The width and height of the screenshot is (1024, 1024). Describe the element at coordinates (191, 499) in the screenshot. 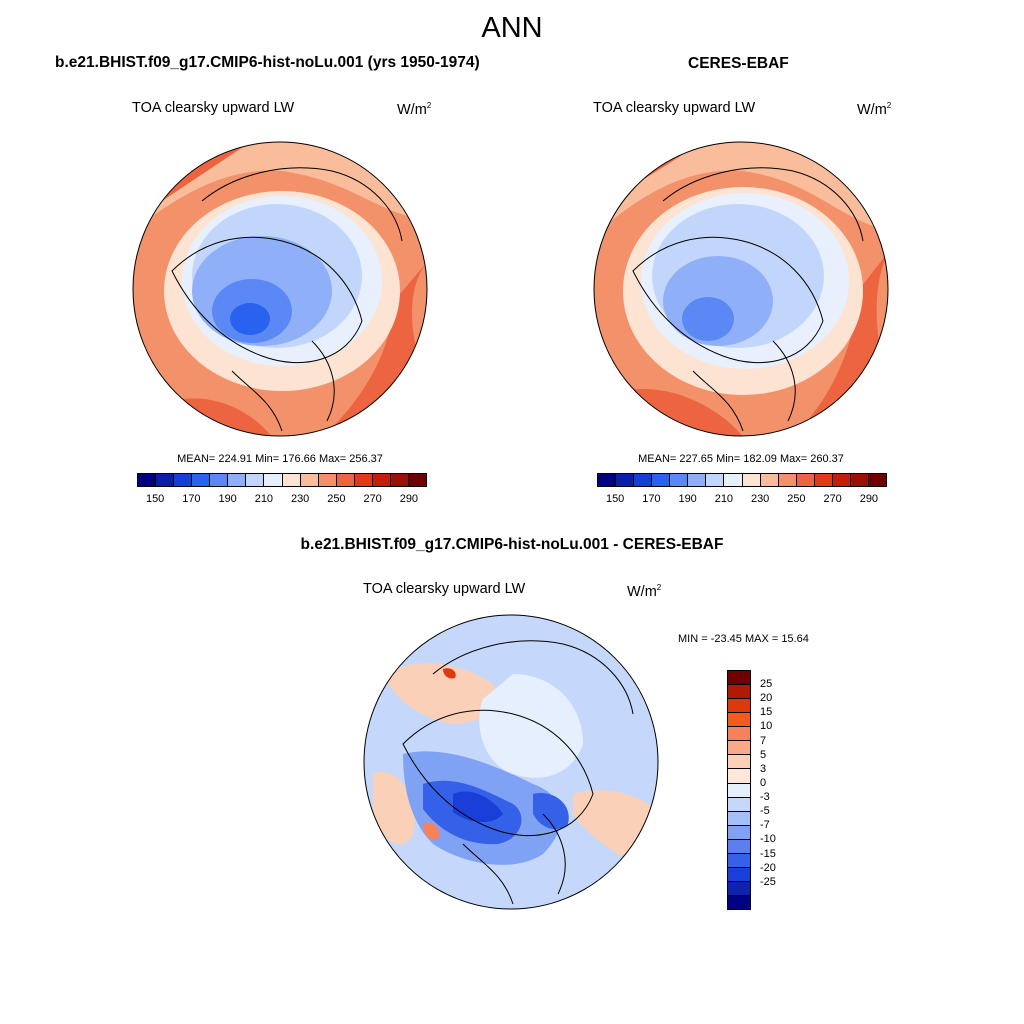

I see `model-colorbar-tick-label: 170` at that location.